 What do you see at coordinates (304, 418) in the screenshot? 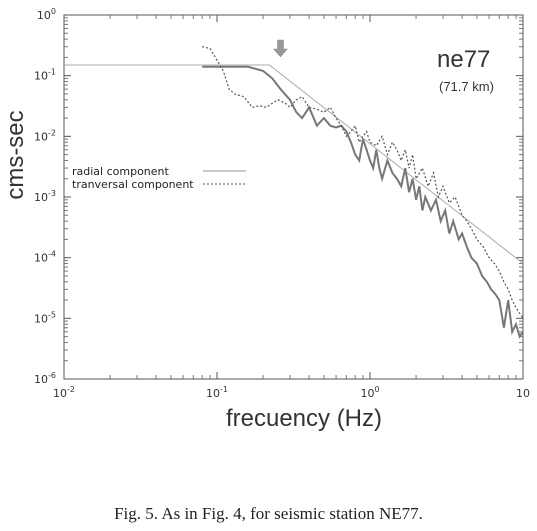
I see `x-axis-label: frecuency (Hz)` at bounding box center [304, 418].